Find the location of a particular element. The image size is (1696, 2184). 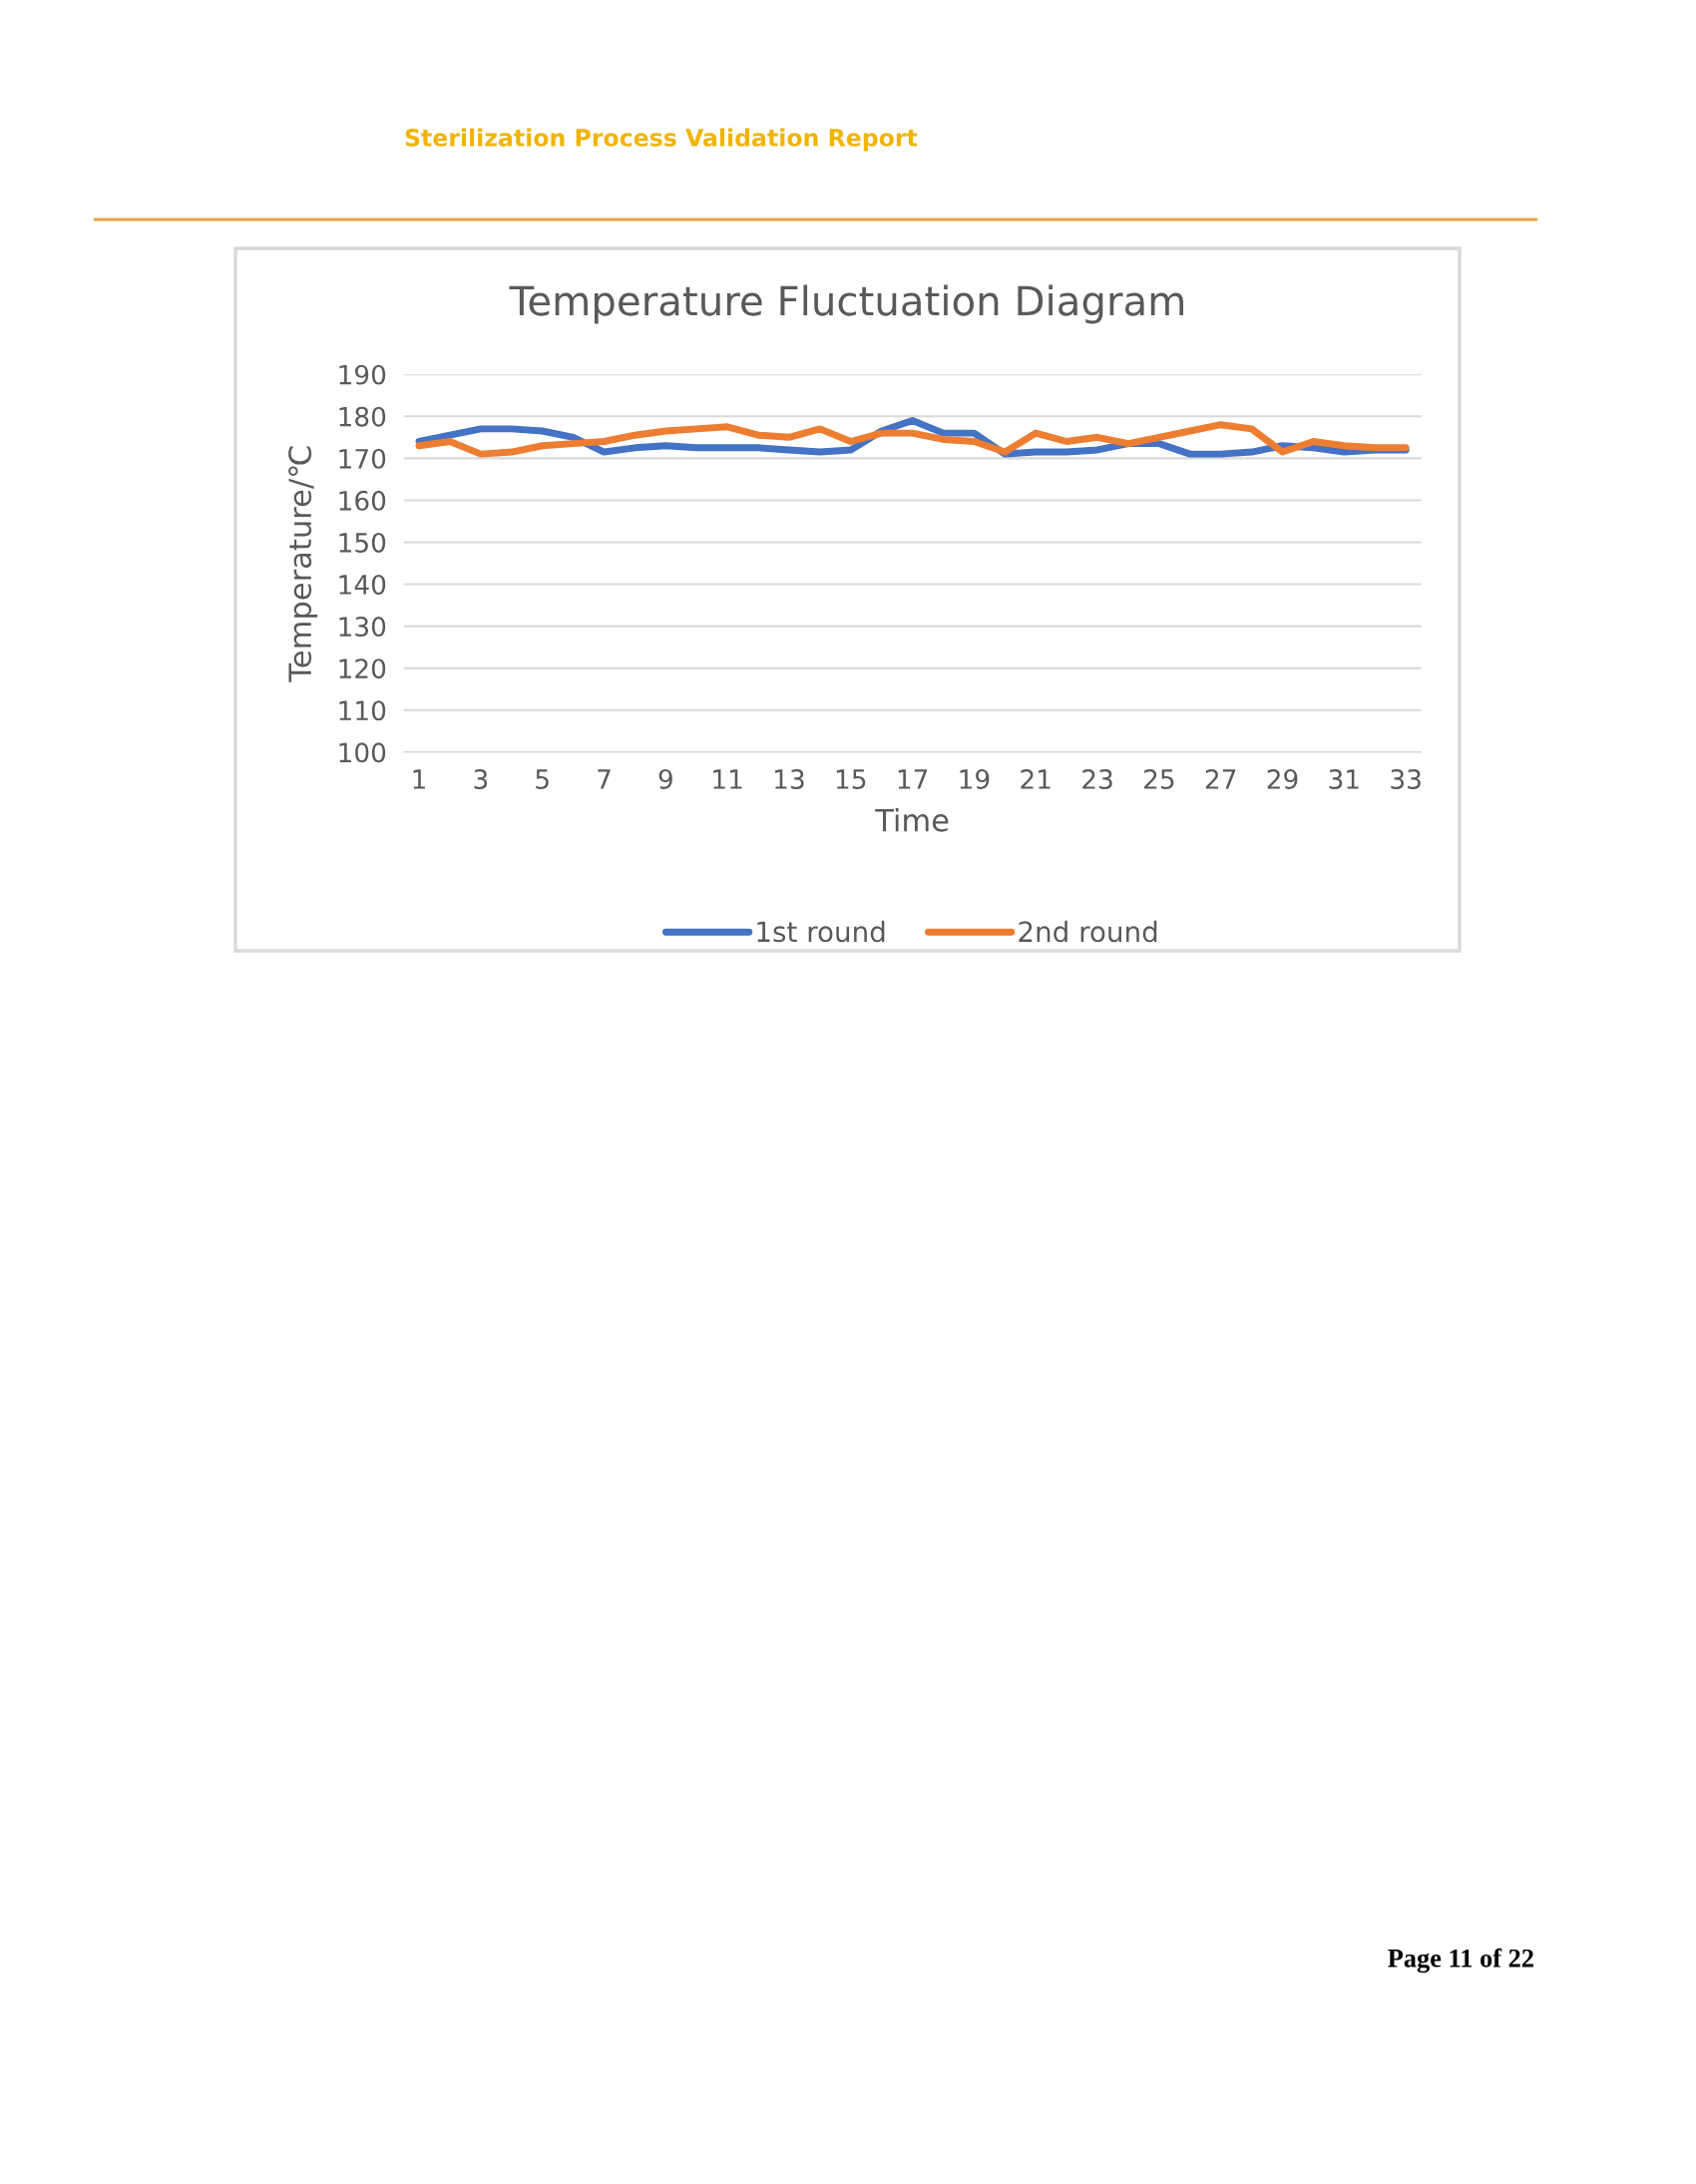

text: Sterilization Process Validation Report is located at coordinates (661, 140).